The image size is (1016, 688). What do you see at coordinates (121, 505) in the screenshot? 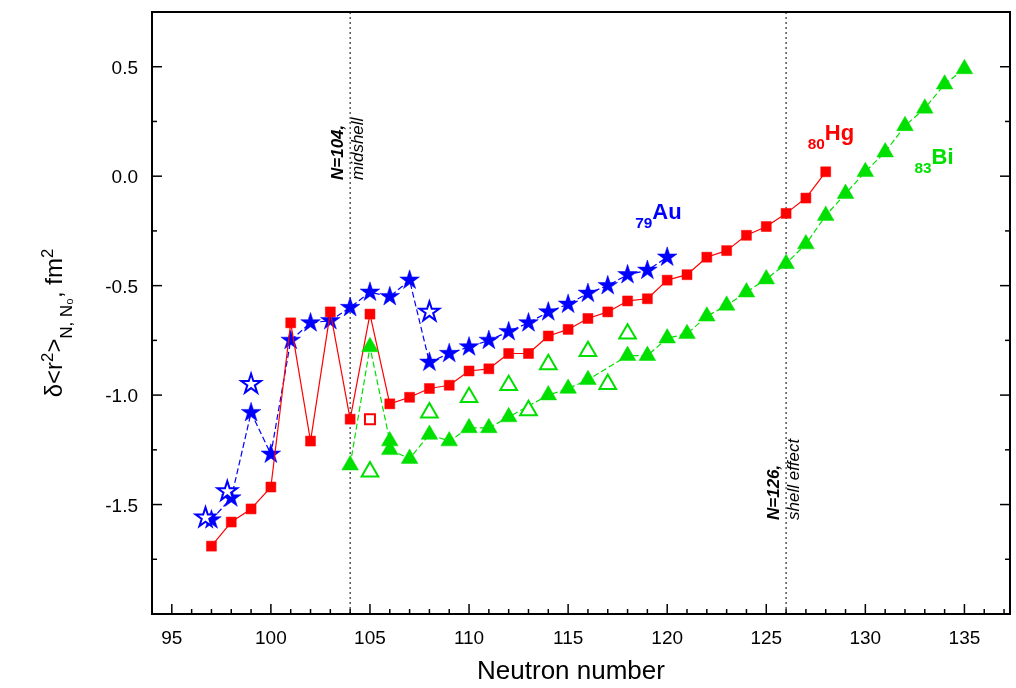
I see `y-tick-label: -1.5` at bounding box center [121, 505].